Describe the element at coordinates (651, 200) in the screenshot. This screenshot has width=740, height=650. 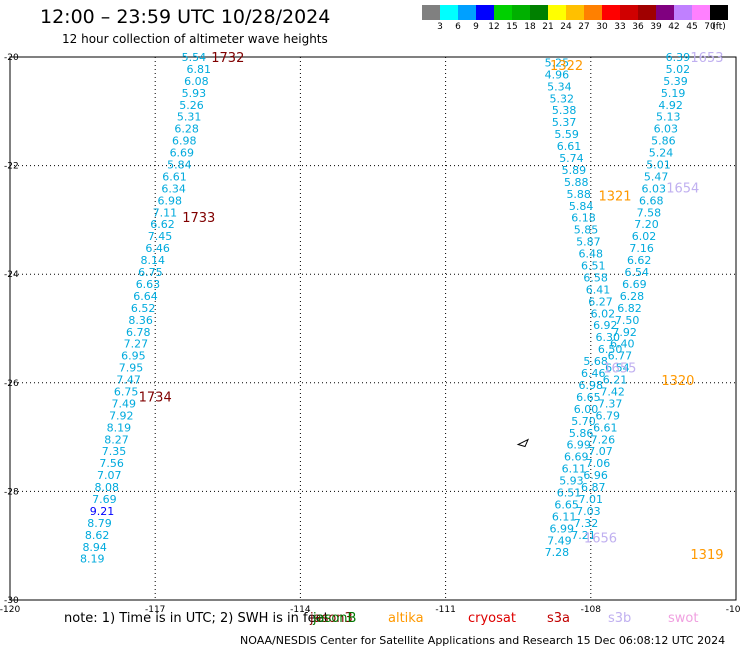
I see `wave-height-value: 6.68` at that location.